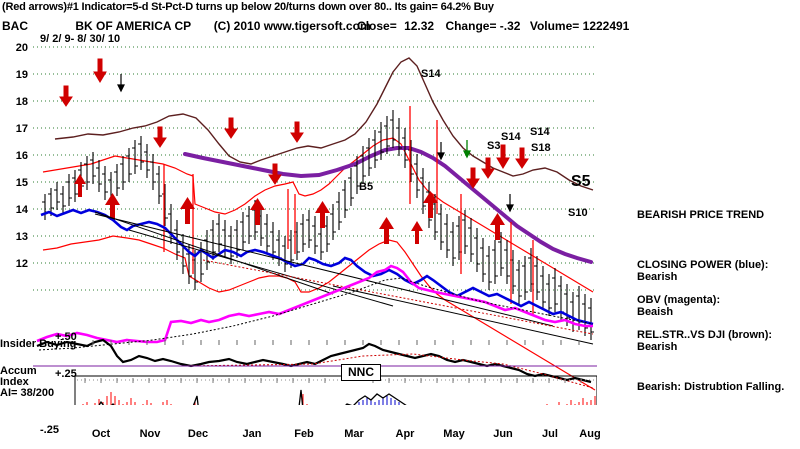  I want to click on accum-panel-border, so click(335, 390).